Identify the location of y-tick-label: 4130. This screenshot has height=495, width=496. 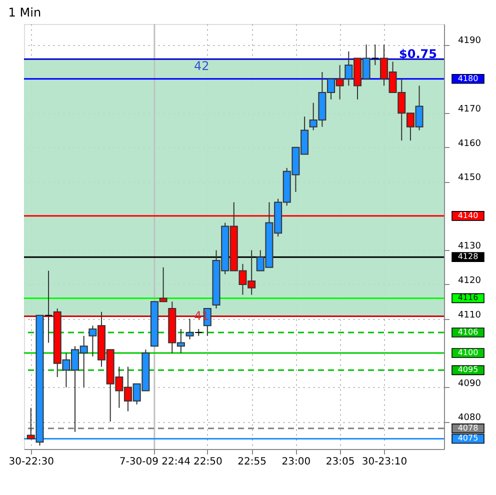
(470, 247).